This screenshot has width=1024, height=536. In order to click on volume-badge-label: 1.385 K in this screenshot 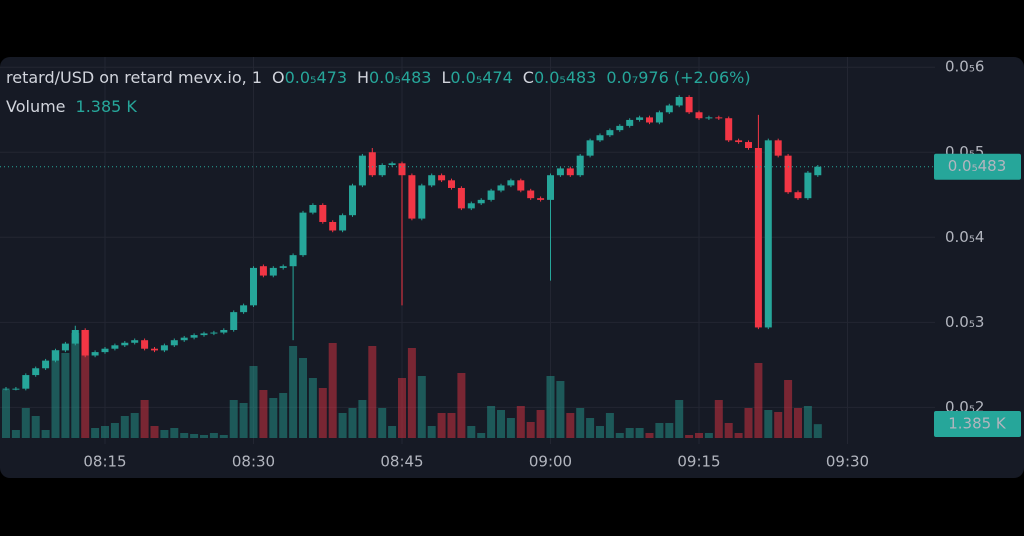, I will do `click(977, 424)`.